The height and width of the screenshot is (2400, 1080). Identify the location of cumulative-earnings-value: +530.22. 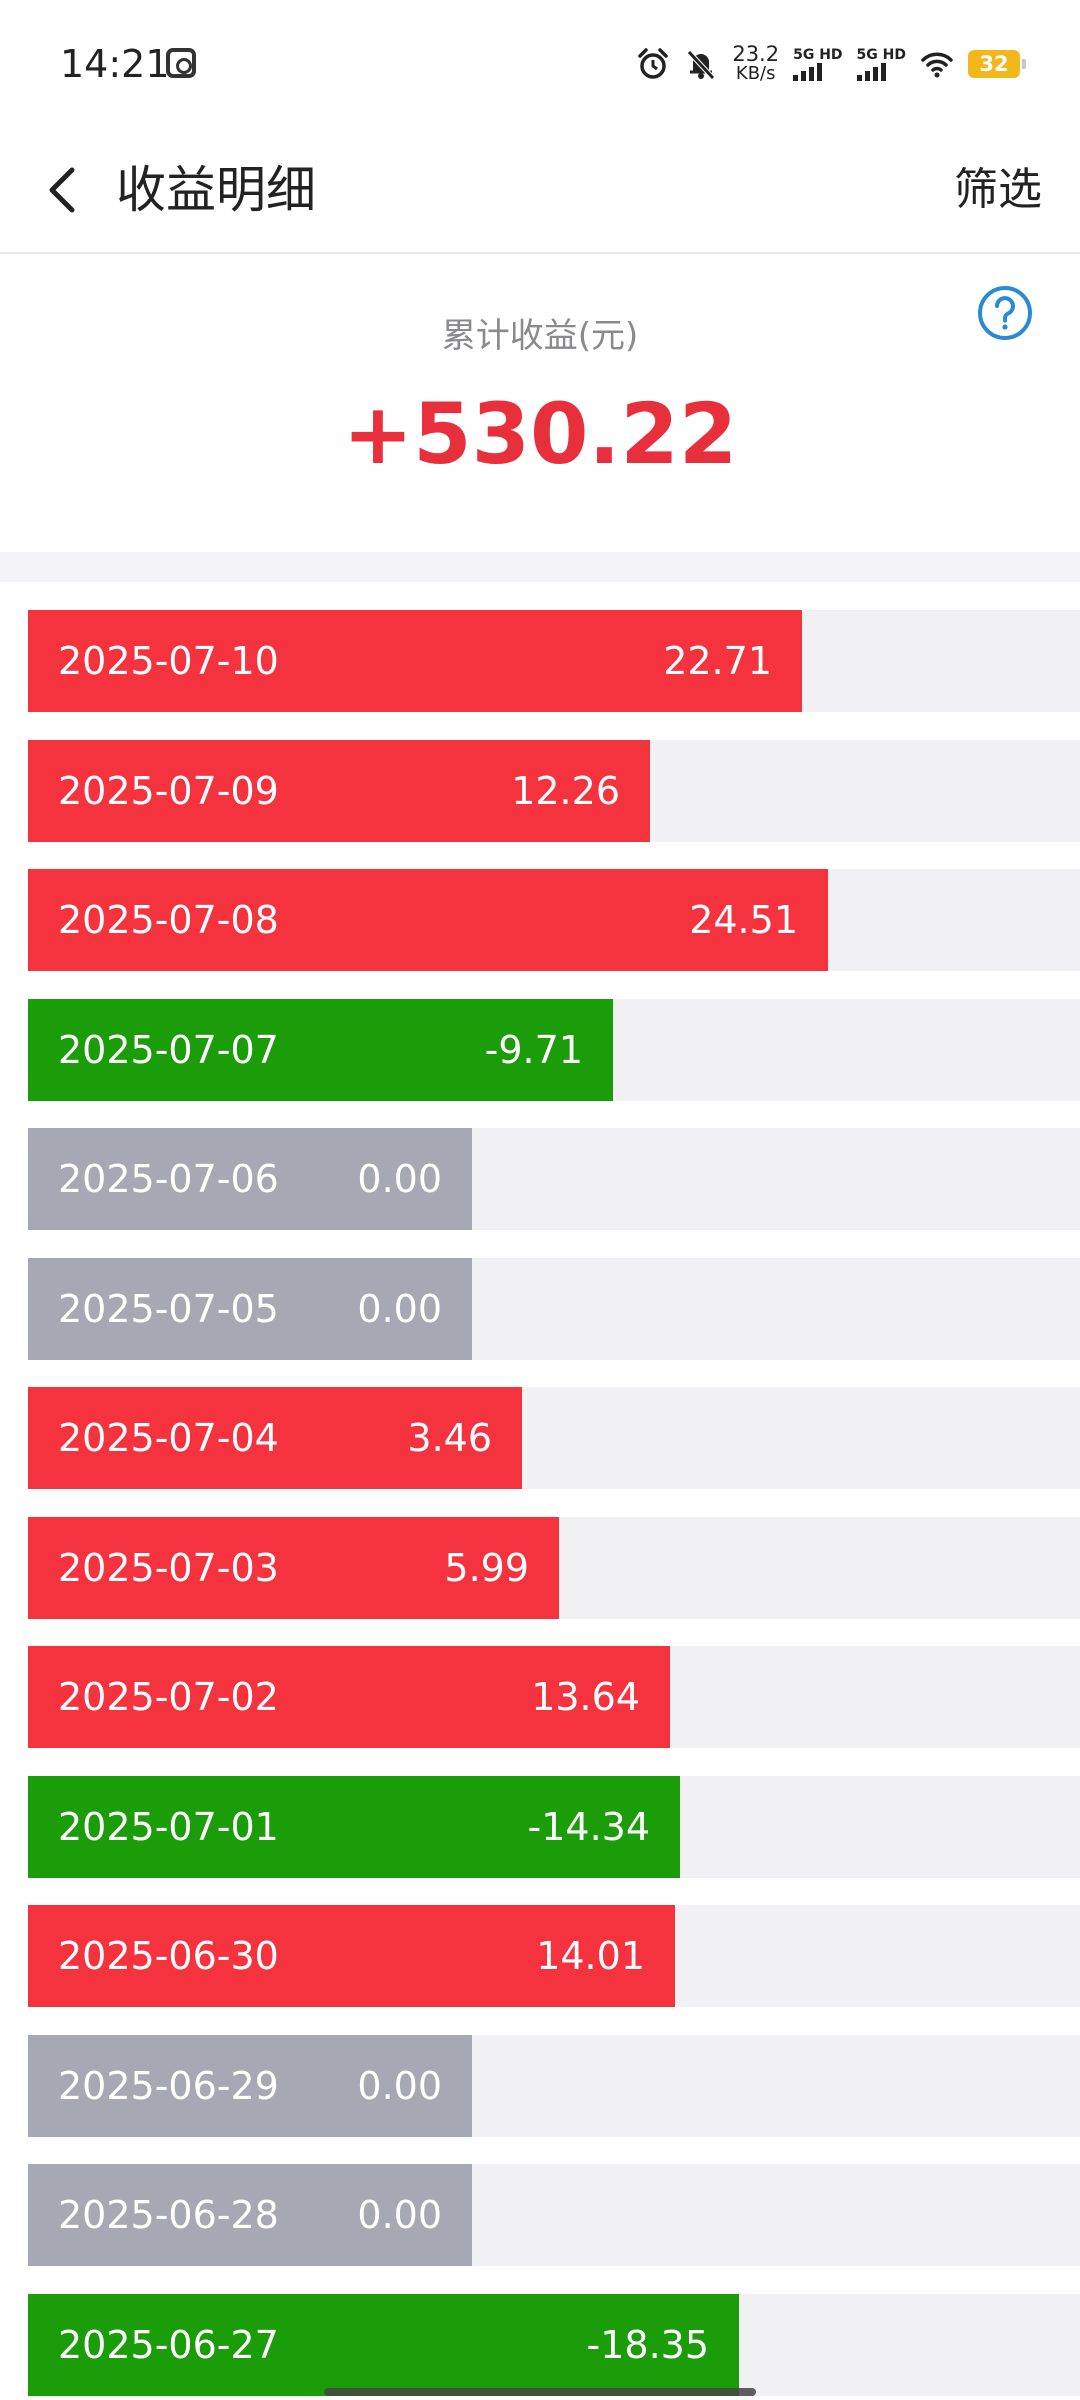
(540, 434).